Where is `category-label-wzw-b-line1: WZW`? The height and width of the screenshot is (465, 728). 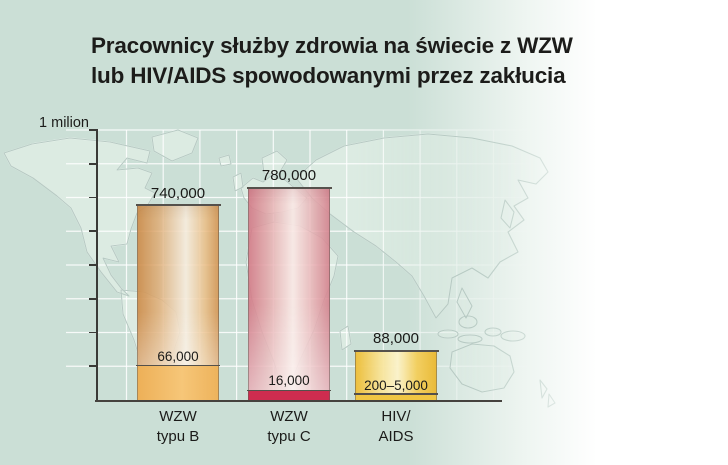
category-label-wzw-b-line1: WZW is located at coordinates (178, 416).